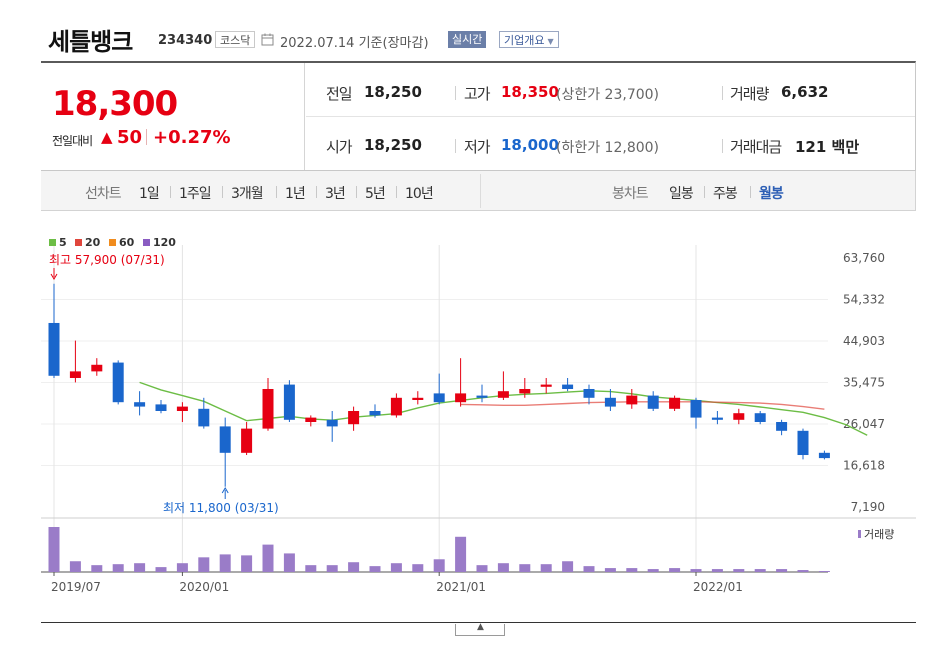 This screenshot has width=929, height=646. Describe the element at coordinates (149, 194) in the screenshot. I see `period-1d: 1일` at that location.